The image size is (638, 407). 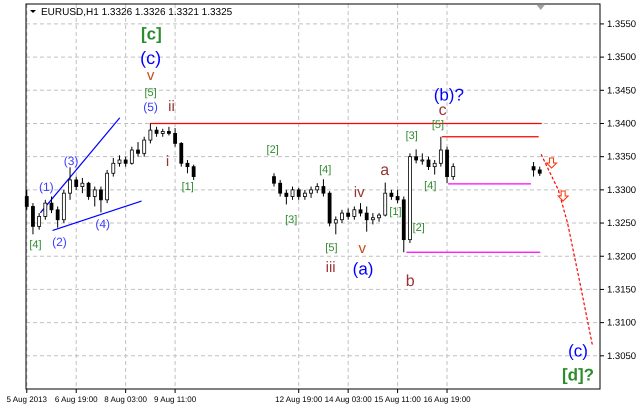 I want to click on annotation: (2), so click(x=59, y=242).